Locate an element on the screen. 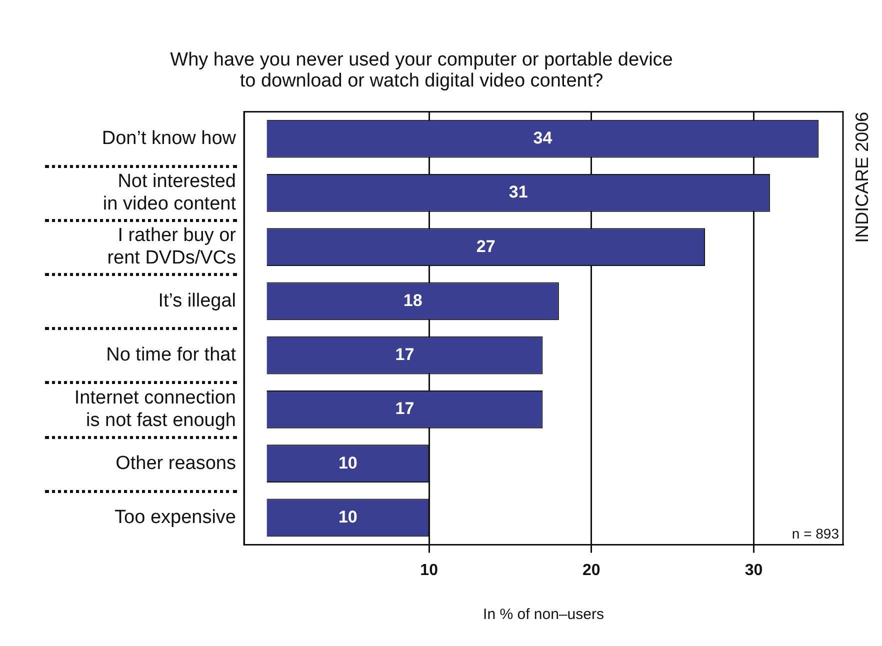 The width and height of the screenshot is (882, 646). data-label: 31 is located at coordinates (518, 192).